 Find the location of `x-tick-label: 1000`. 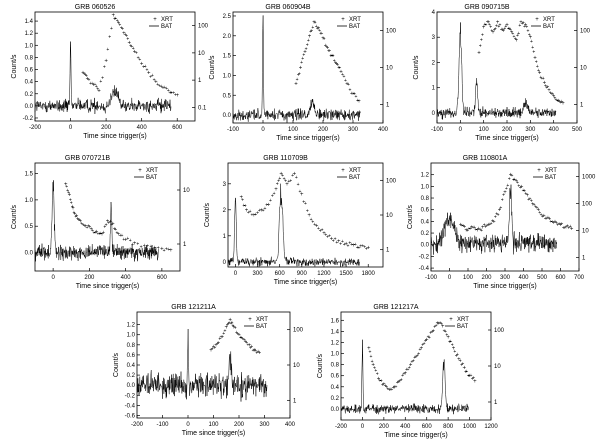

x-tick-label: 1000 is located at coordinates (470, 427).